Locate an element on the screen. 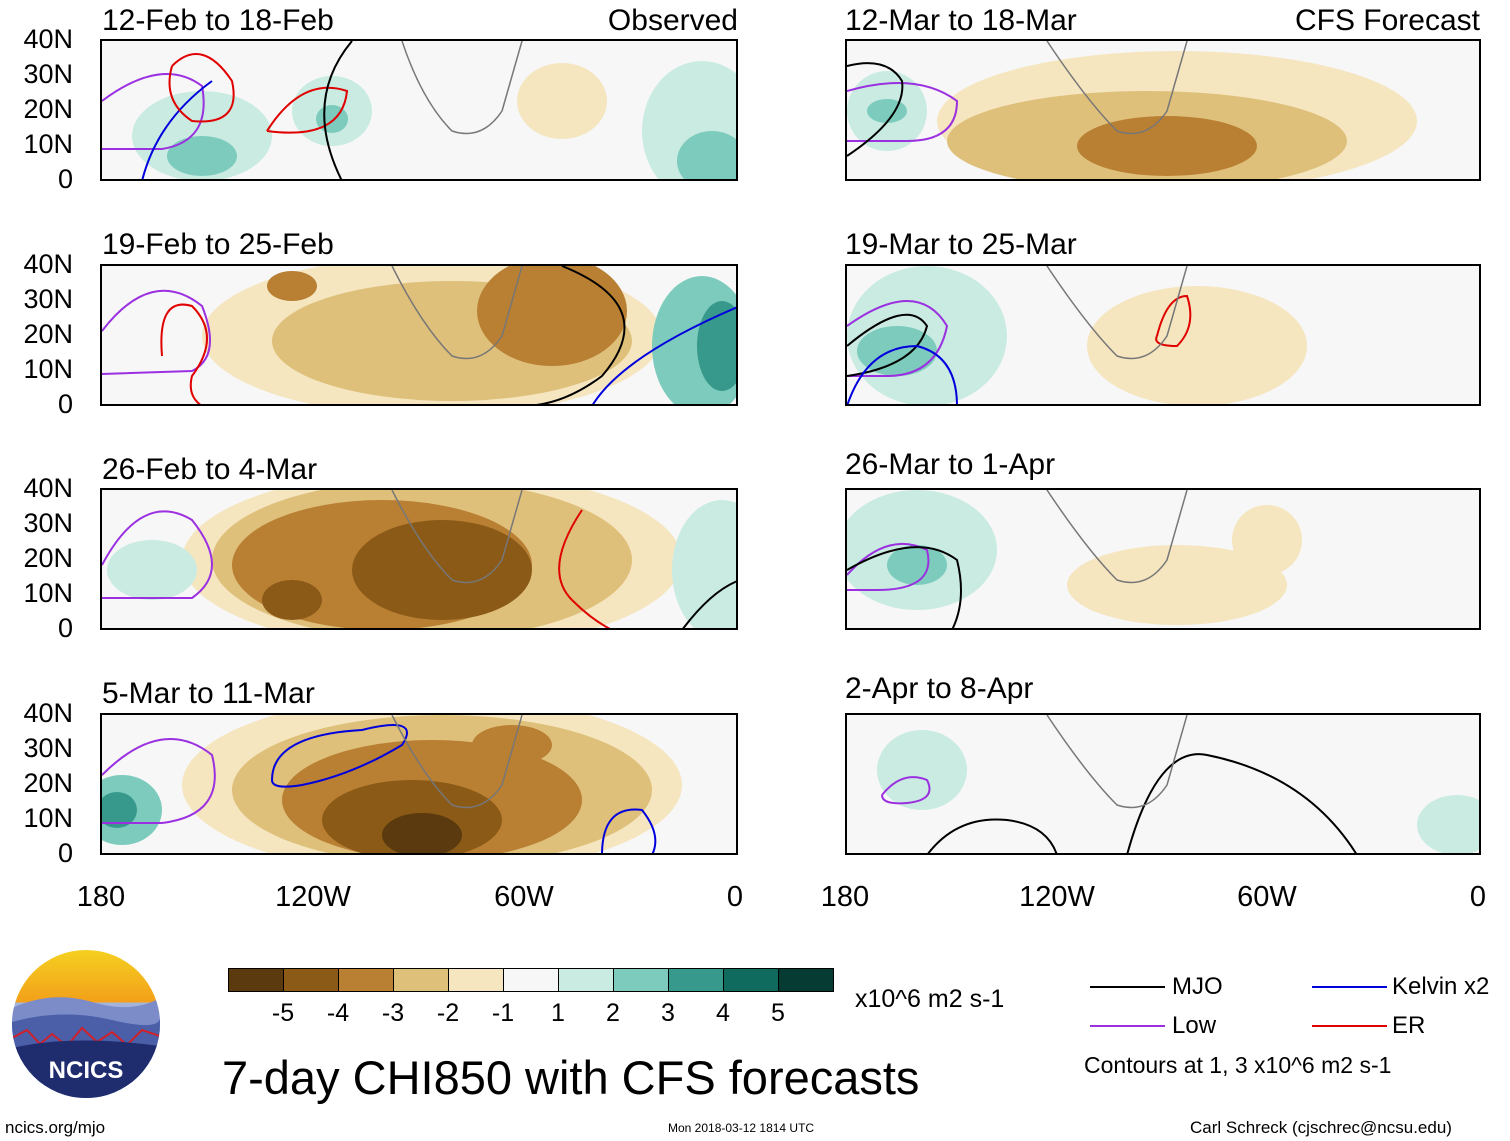 The image size is (1510, 1141). lon-label-60w-left: 60W is located at coordinates (524, 897).